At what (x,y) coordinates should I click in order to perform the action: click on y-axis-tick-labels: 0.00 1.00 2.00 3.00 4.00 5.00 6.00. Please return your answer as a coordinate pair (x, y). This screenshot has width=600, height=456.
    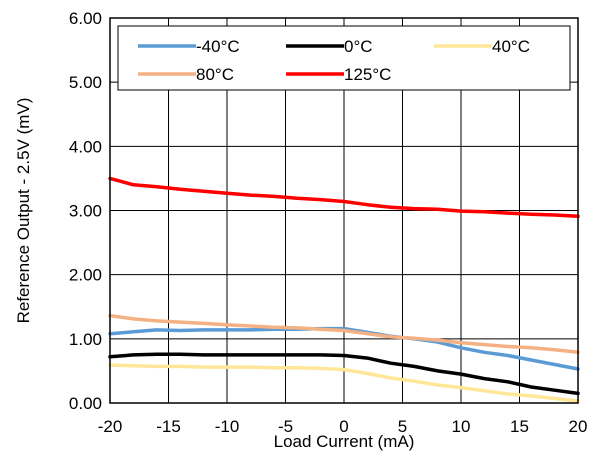
    Looking at the image, I should click on (85, 211).